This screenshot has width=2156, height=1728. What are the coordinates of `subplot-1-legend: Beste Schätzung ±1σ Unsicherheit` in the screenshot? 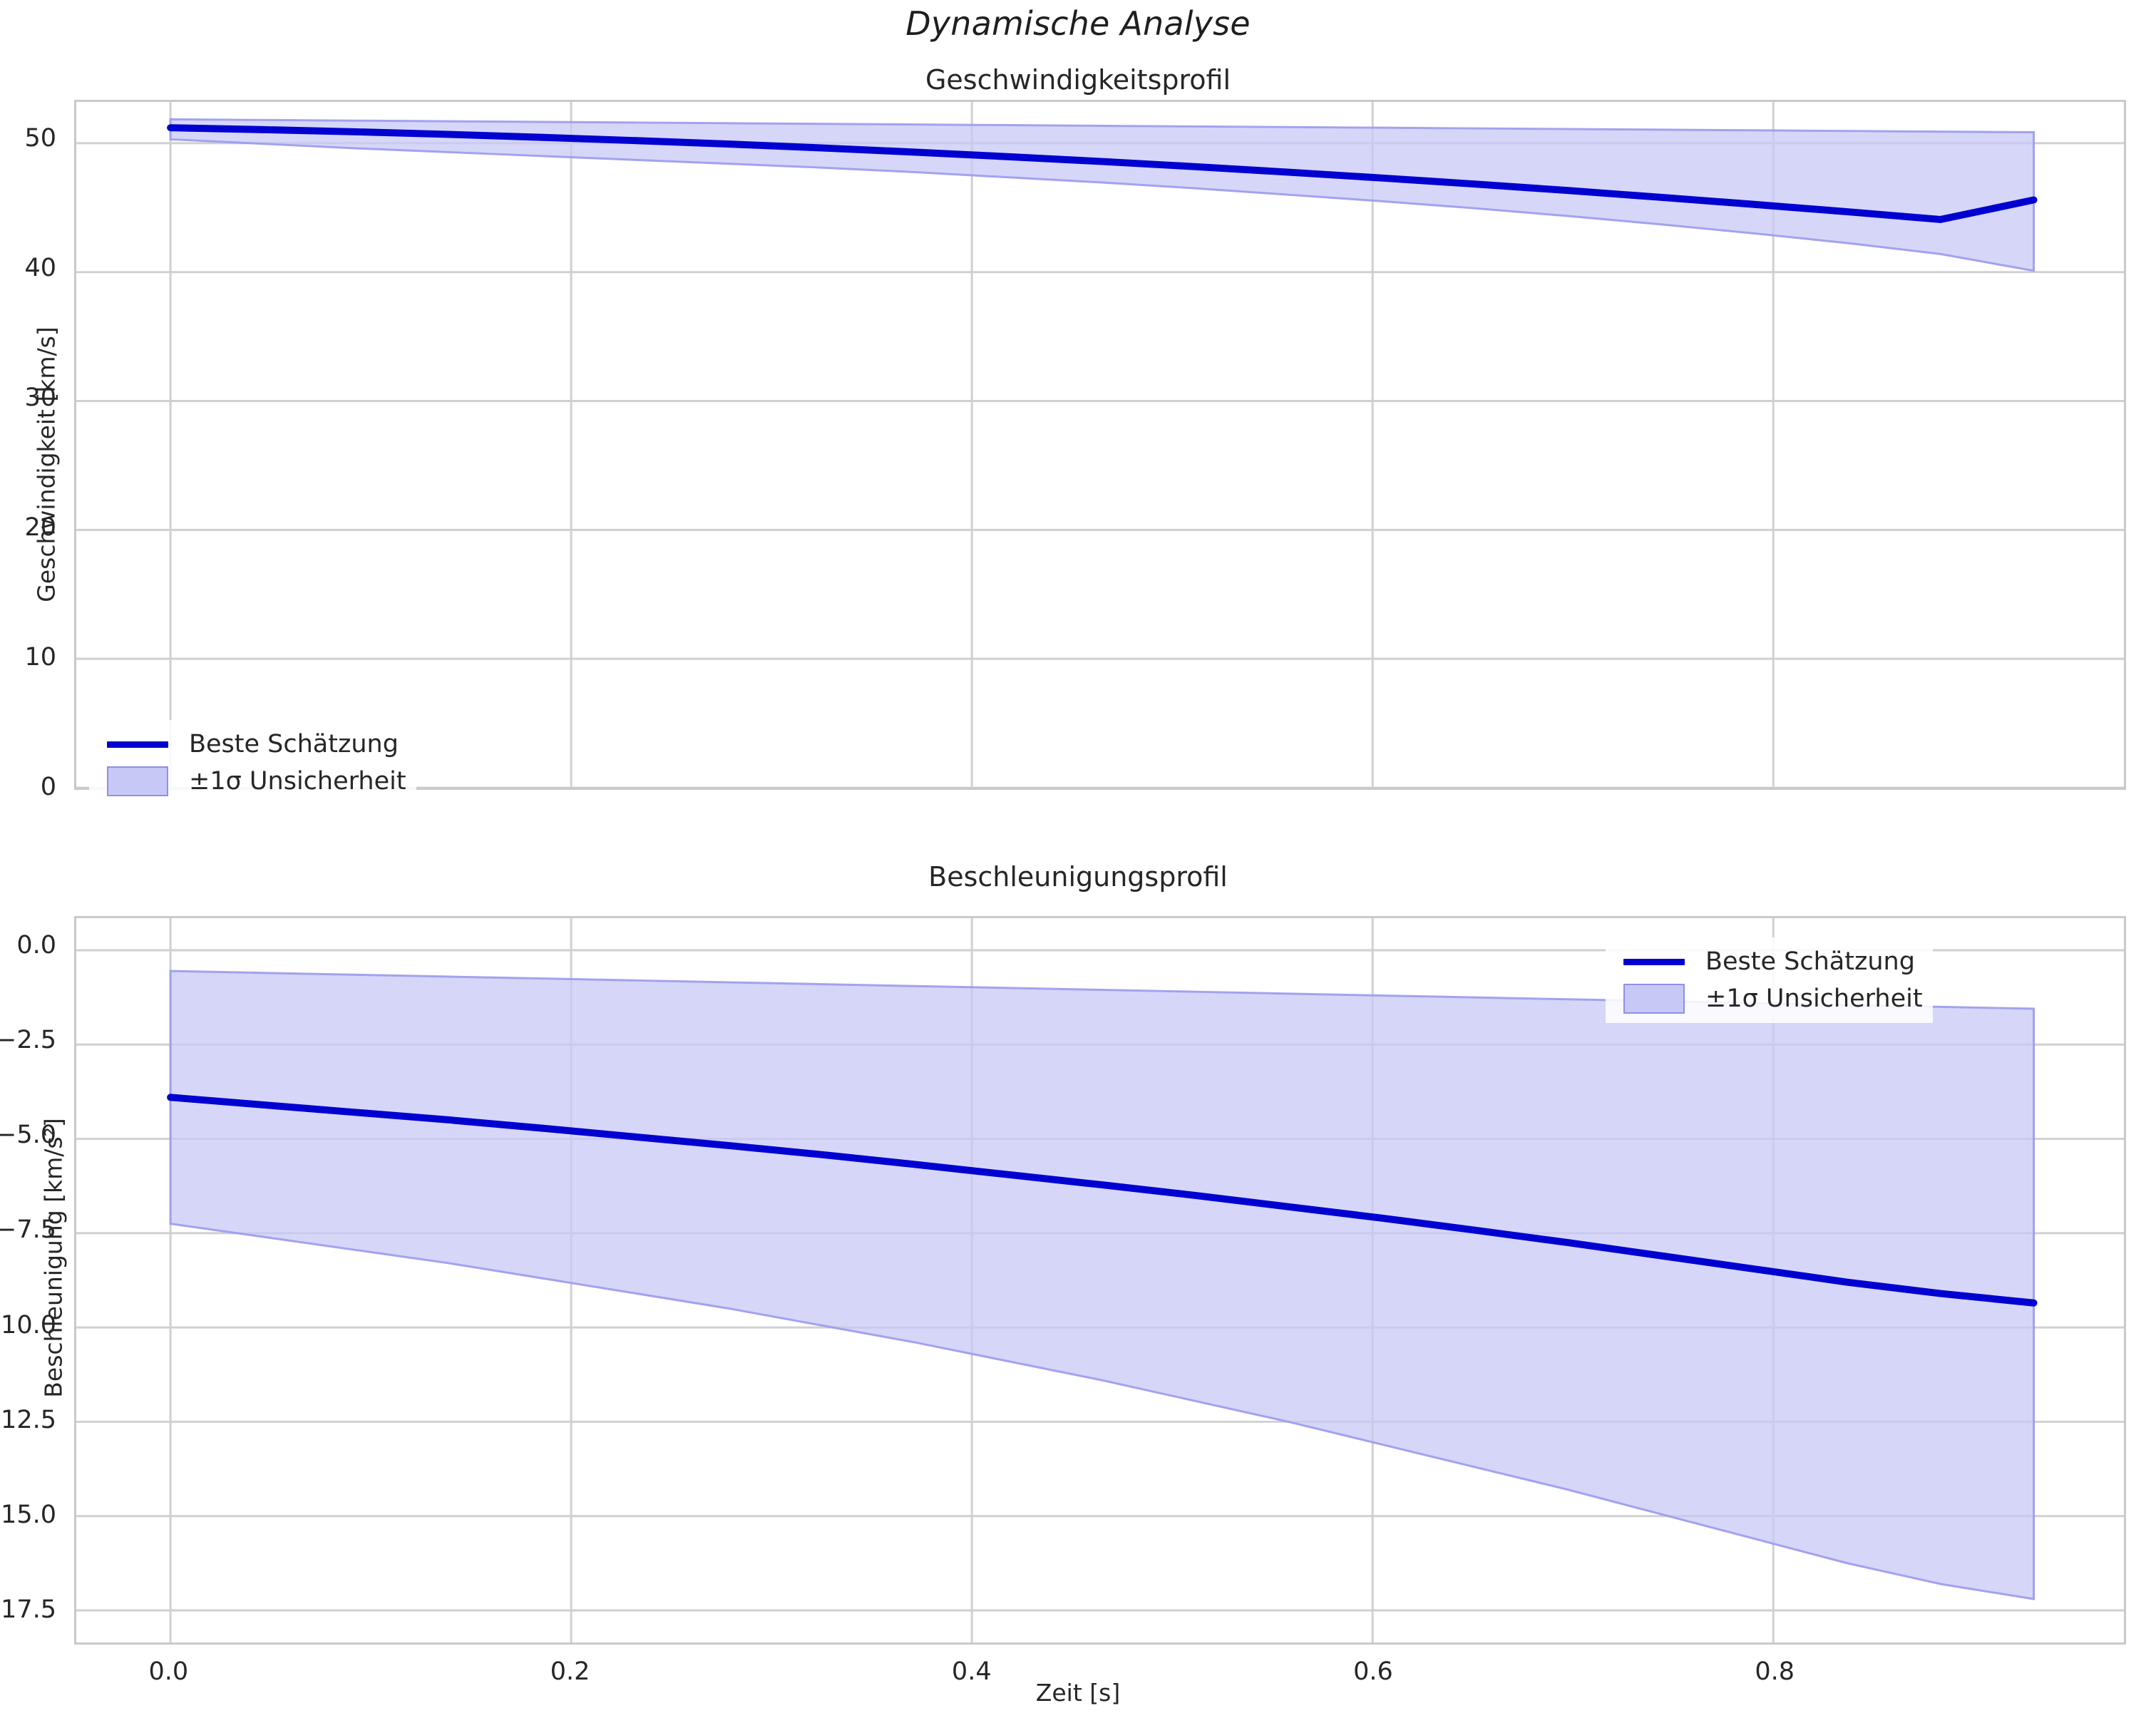 It's located at (1769, 980).